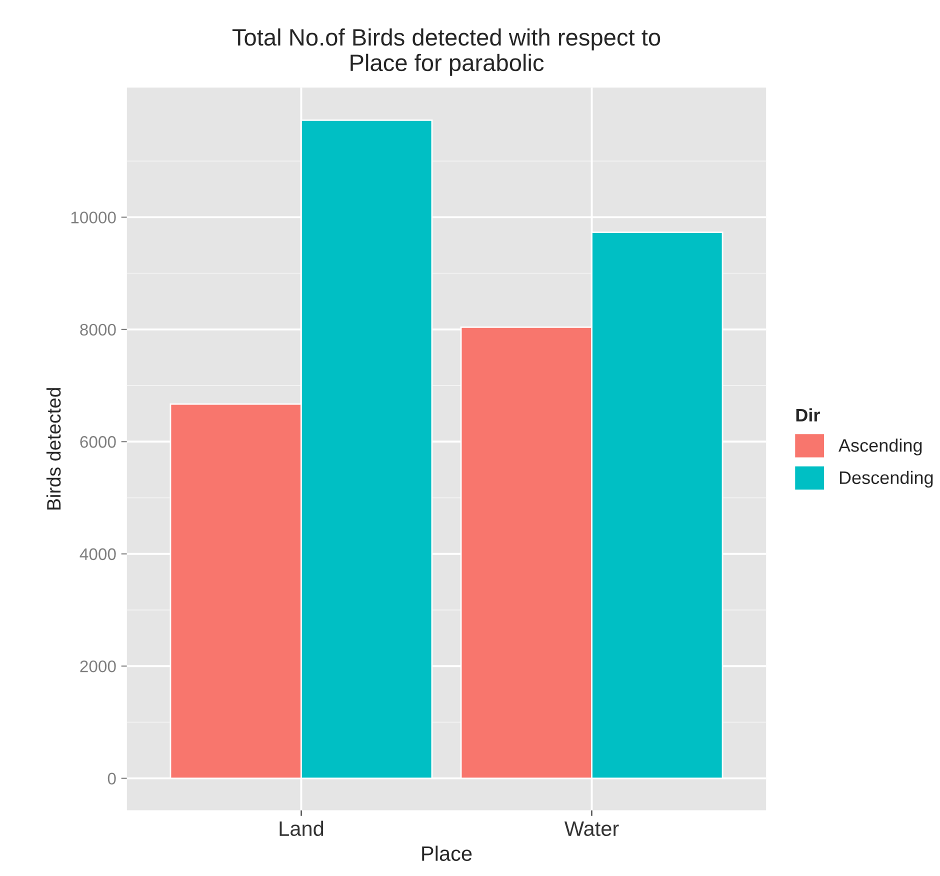 The width and height of the screenshot is (940, 876). I want to click on y-tick-label: 8000, so click(98, 330).